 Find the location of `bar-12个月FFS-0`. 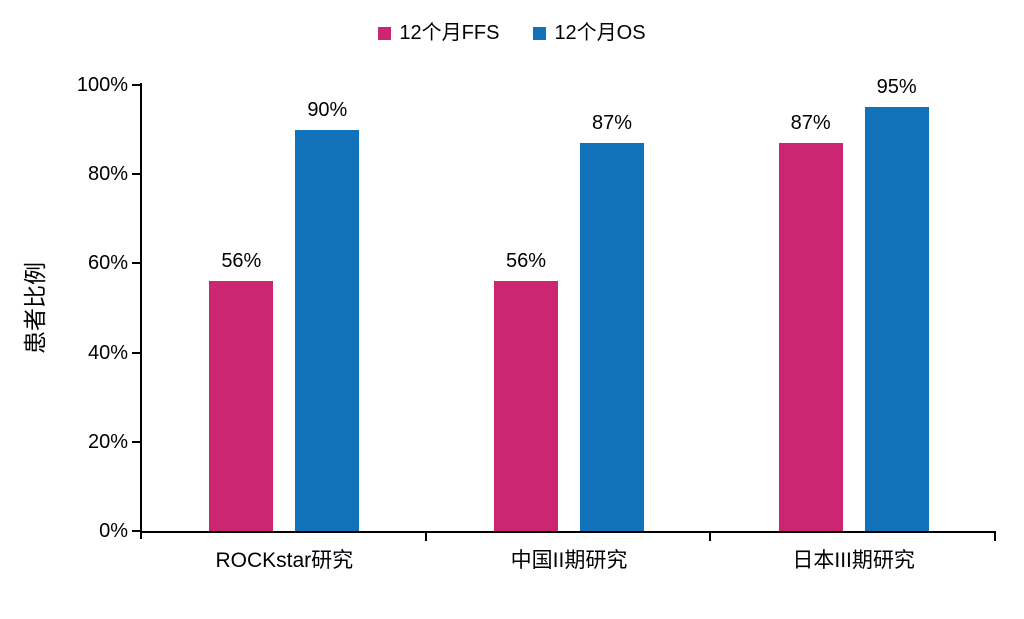

bar-12个月FFS-0 is located at coordinates (241, 406).